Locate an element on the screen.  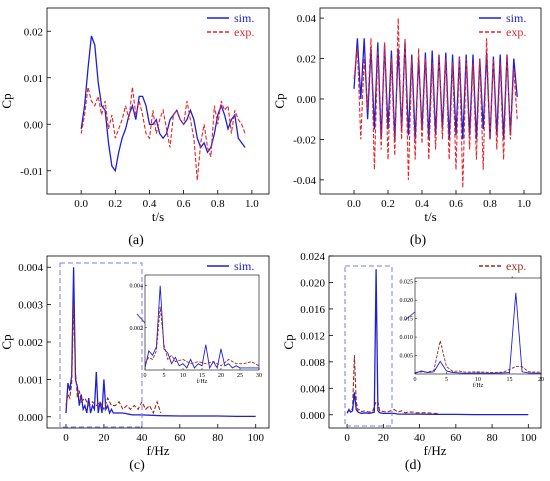
zoom-region-box is located at coordinates (101, 345).